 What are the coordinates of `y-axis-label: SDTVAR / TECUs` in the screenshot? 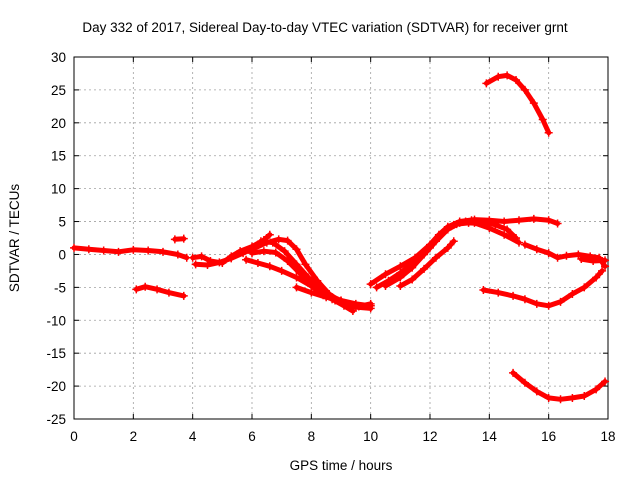 It's located at (14, 238).